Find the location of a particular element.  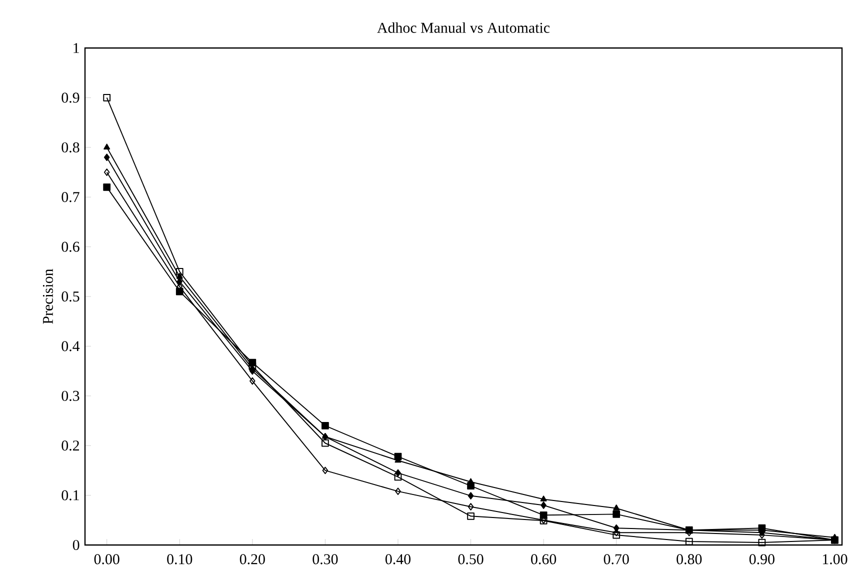

x-tick-label: 0.70 is located at coordinates (616, 559).